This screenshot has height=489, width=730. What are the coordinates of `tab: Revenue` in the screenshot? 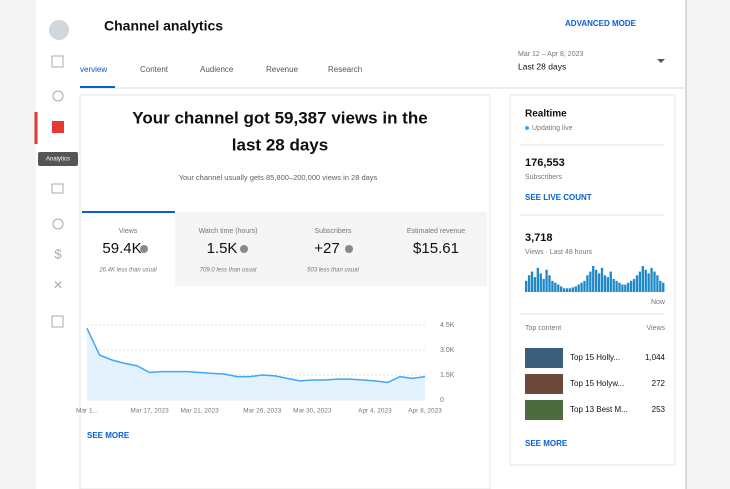 It's located at (282, 69).